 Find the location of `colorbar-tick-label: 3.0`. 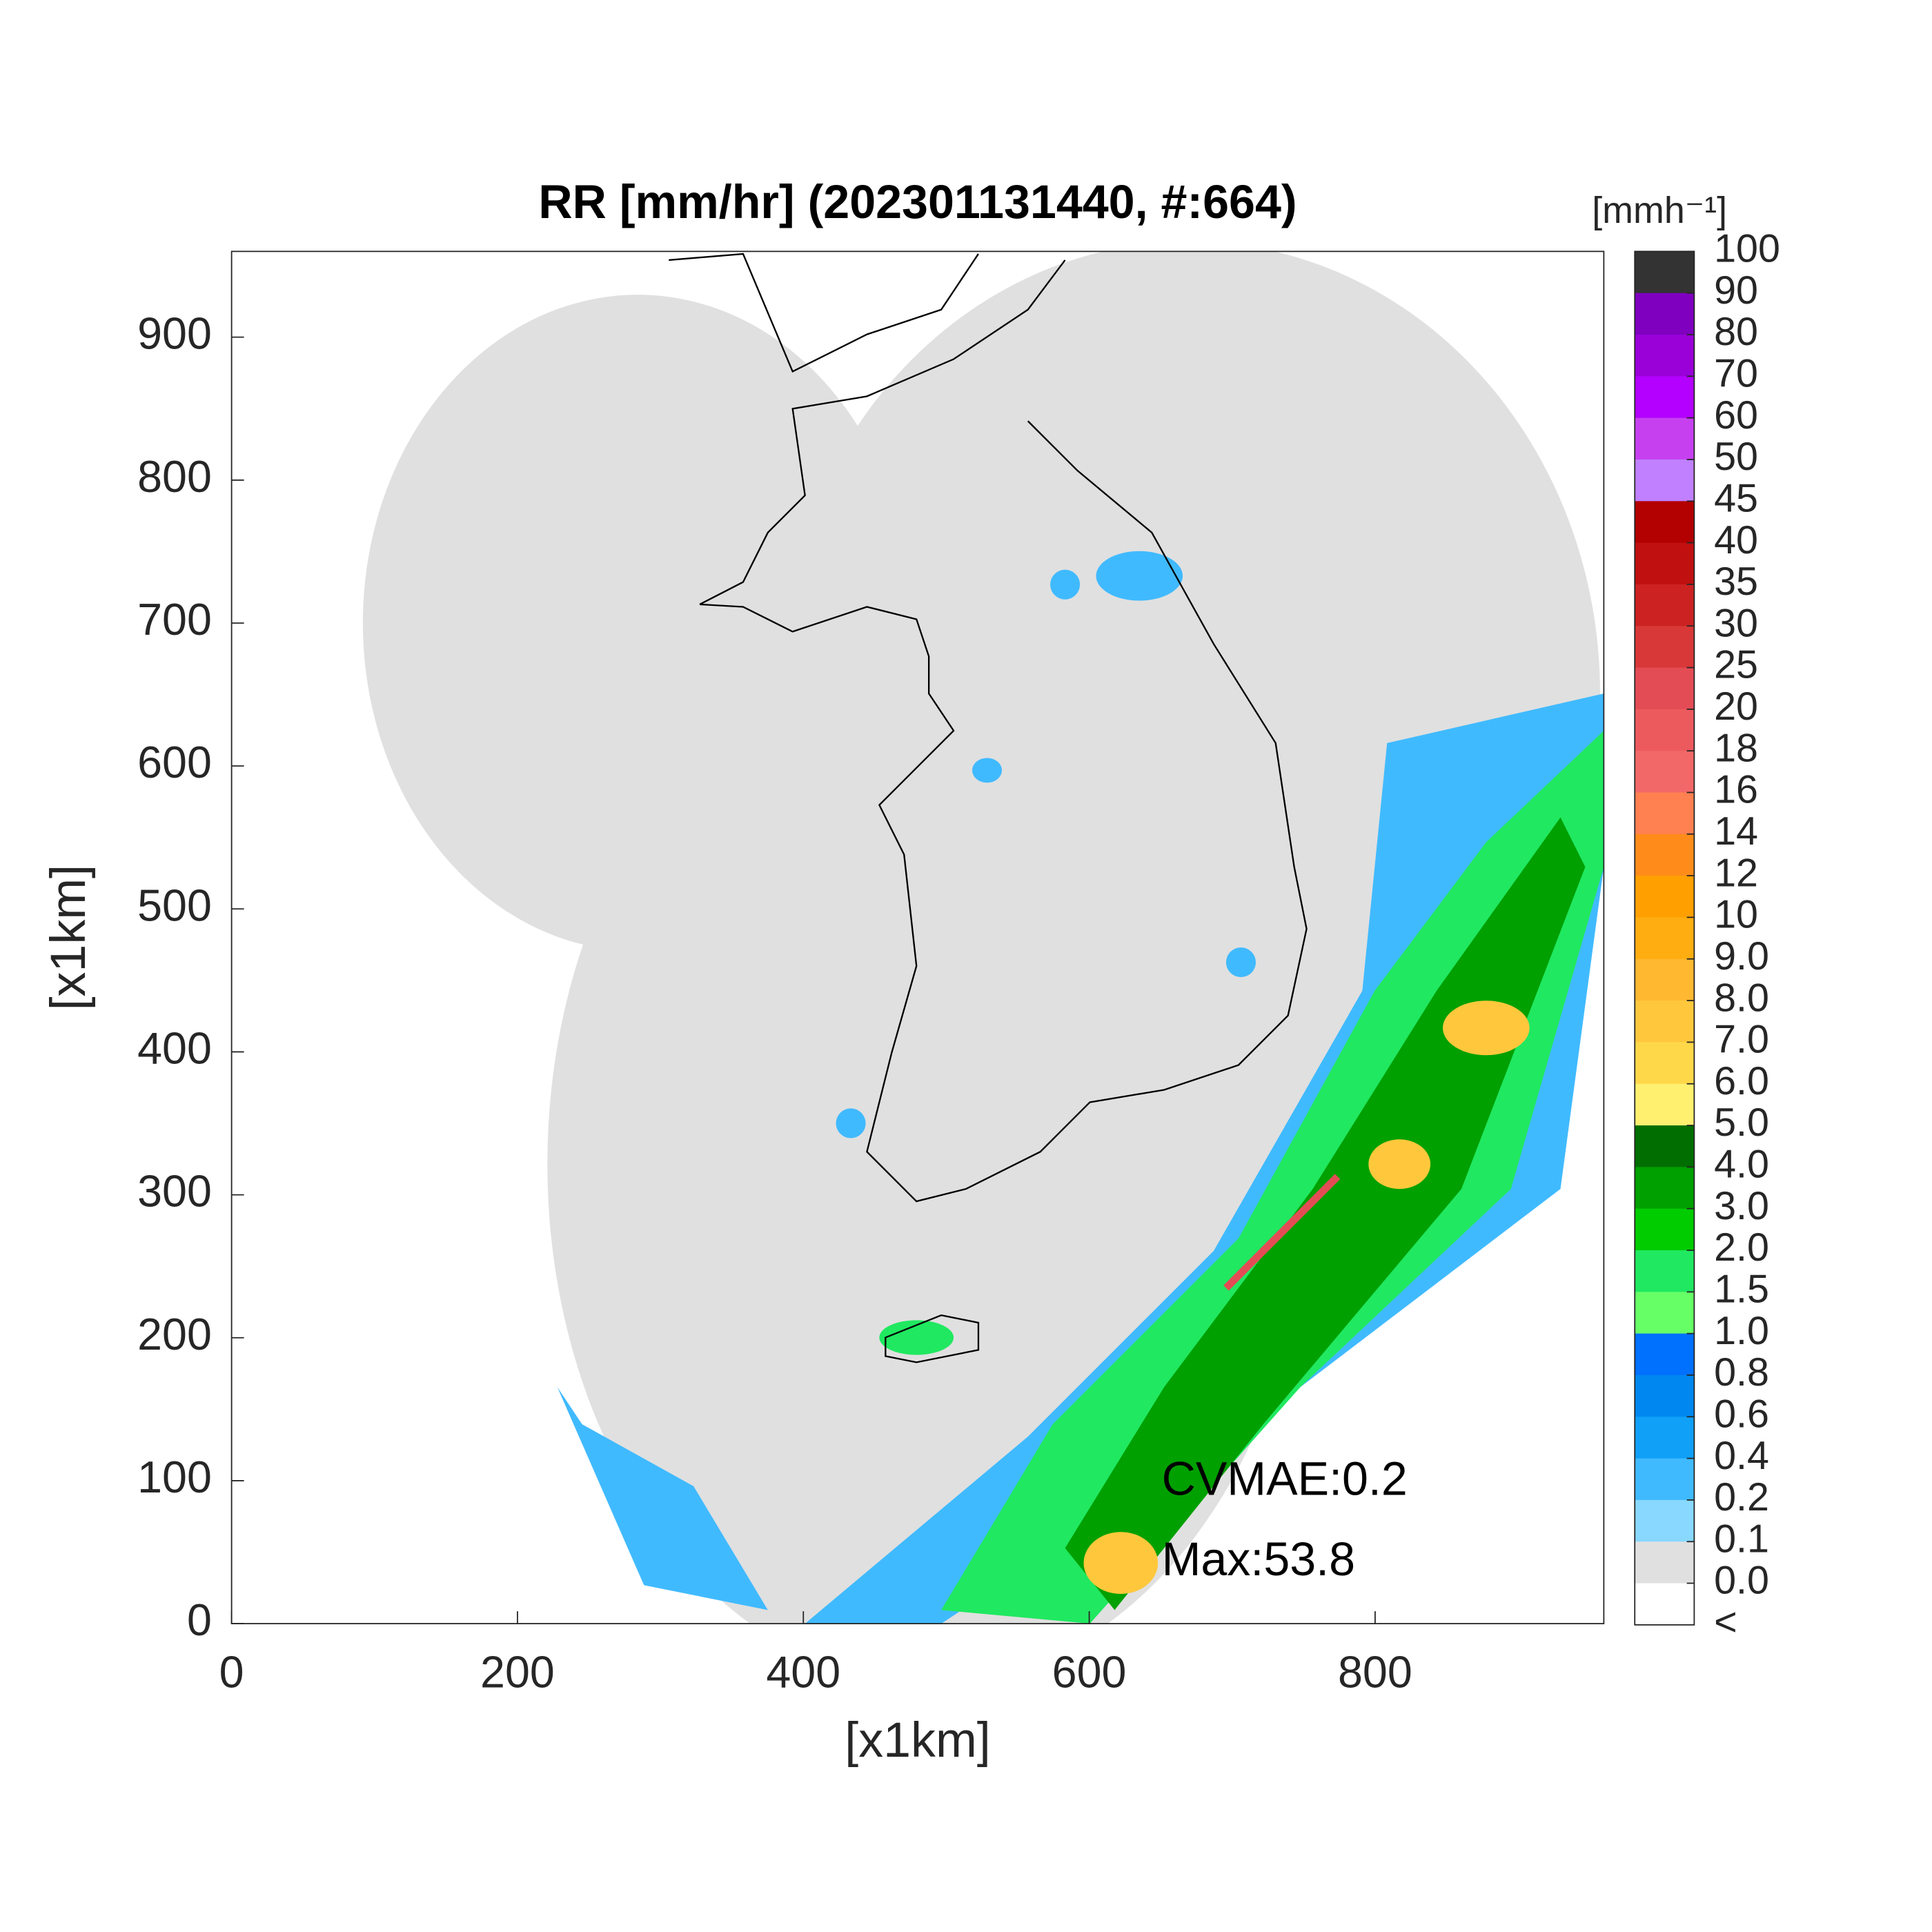

colorbar-tick-label: 3.0 is located at coordinates (1741, 1206).